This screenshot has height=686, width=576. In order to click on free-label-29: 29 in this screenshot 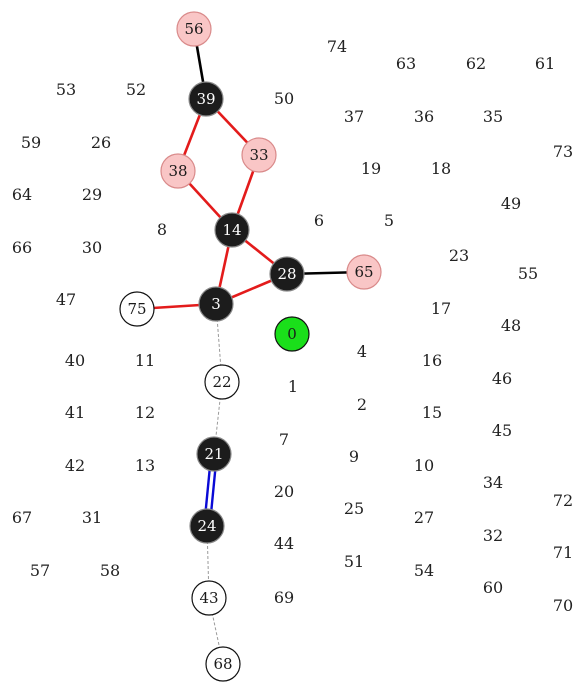, I will do `click(92, 194)`.